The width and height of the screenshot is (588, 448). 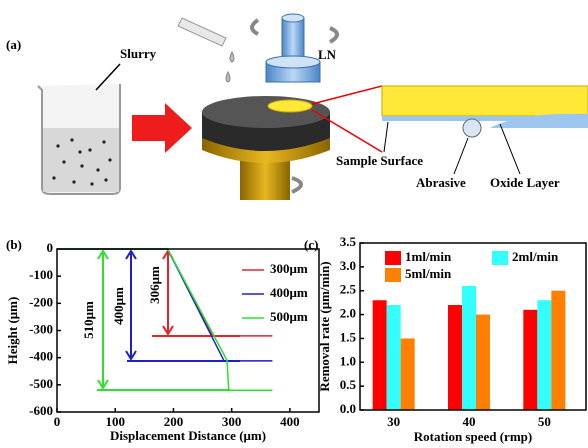 What do you see at coordinates (348, 289) in the screenshot?
I see `y-tick-label: 2.5` at bounding box center [348, 289].